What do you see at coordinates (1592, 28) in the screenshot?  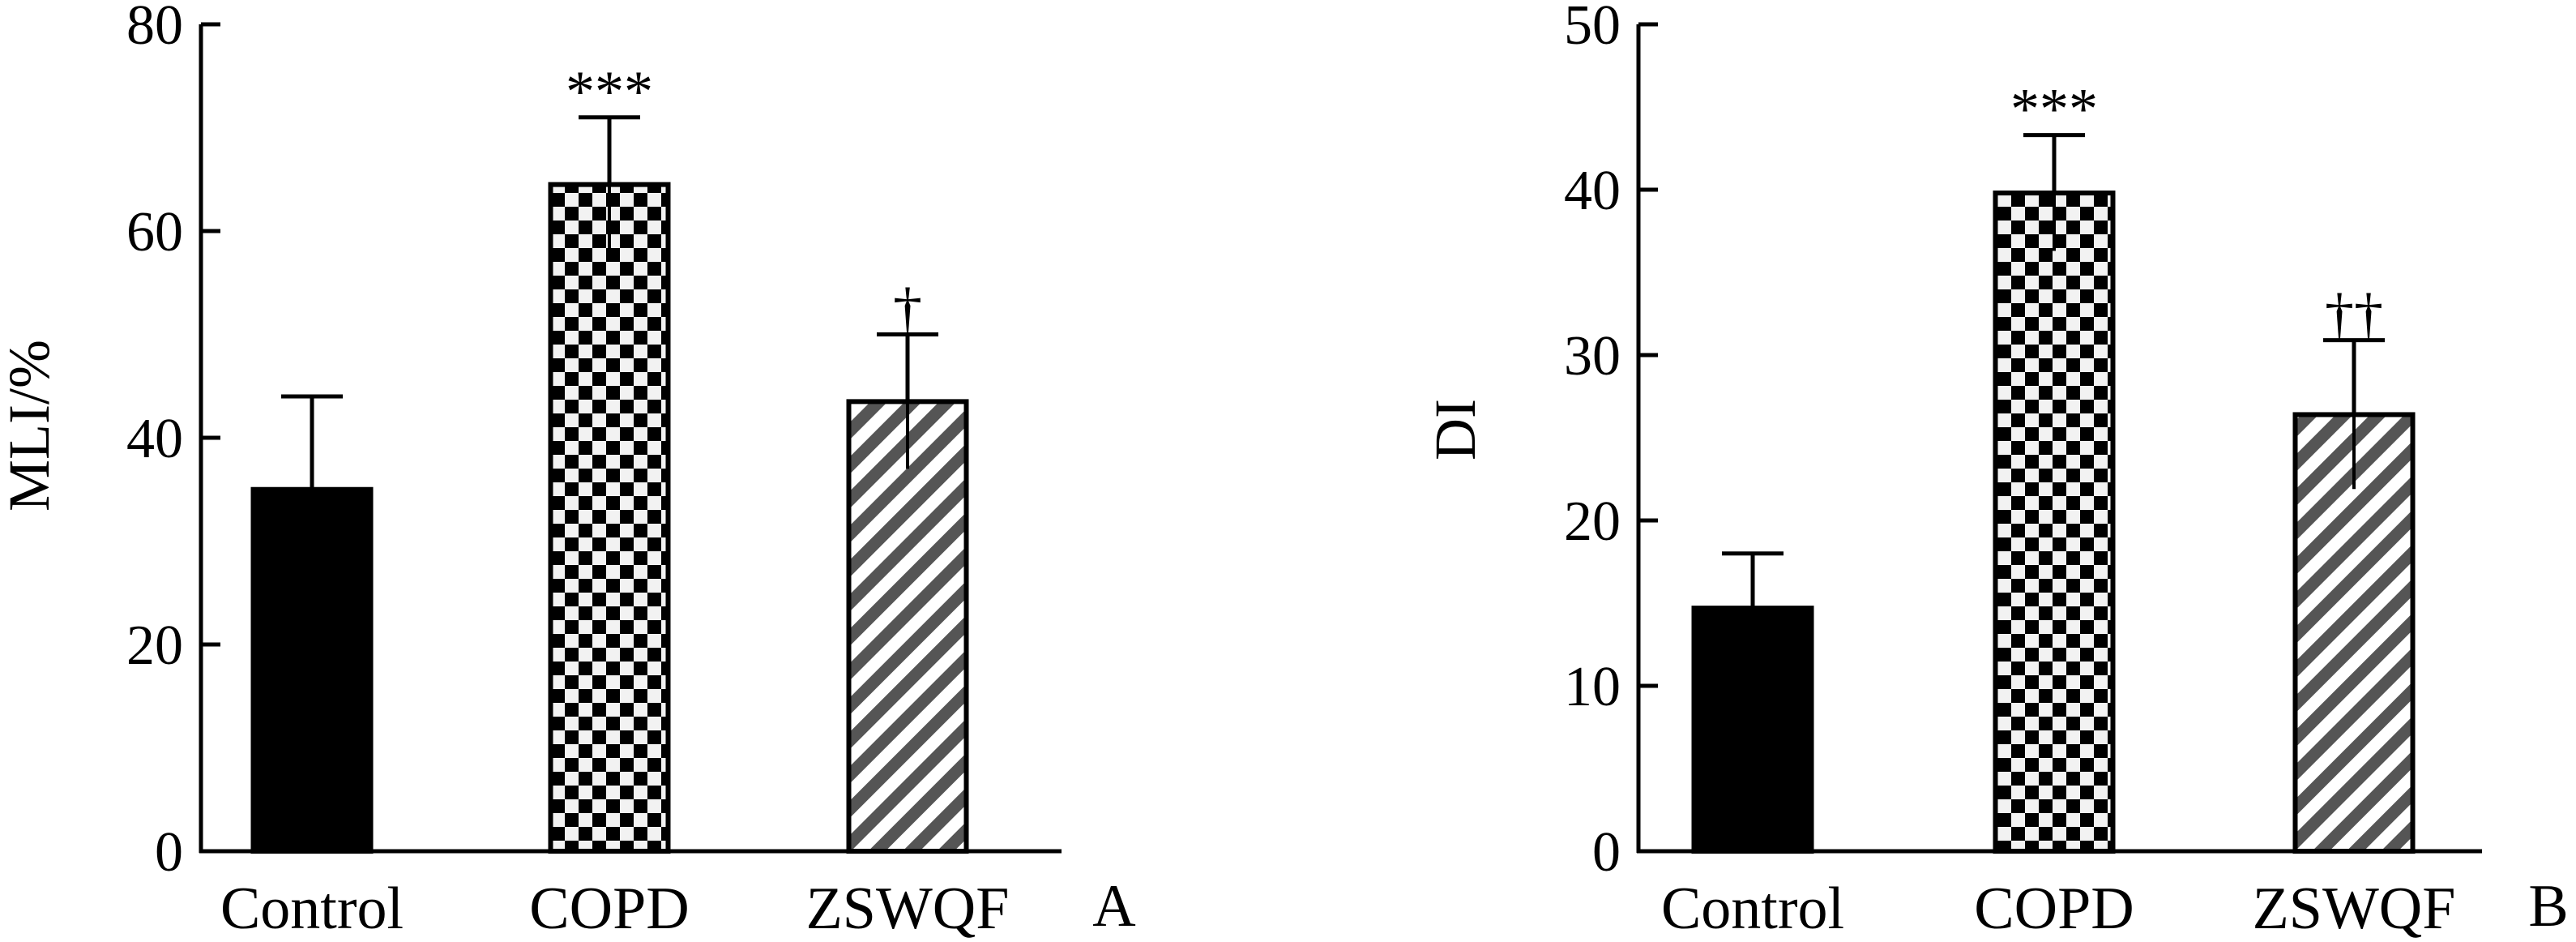 I see `panel-b-y-tick-label: 50` at bounding box center [1592, 28].